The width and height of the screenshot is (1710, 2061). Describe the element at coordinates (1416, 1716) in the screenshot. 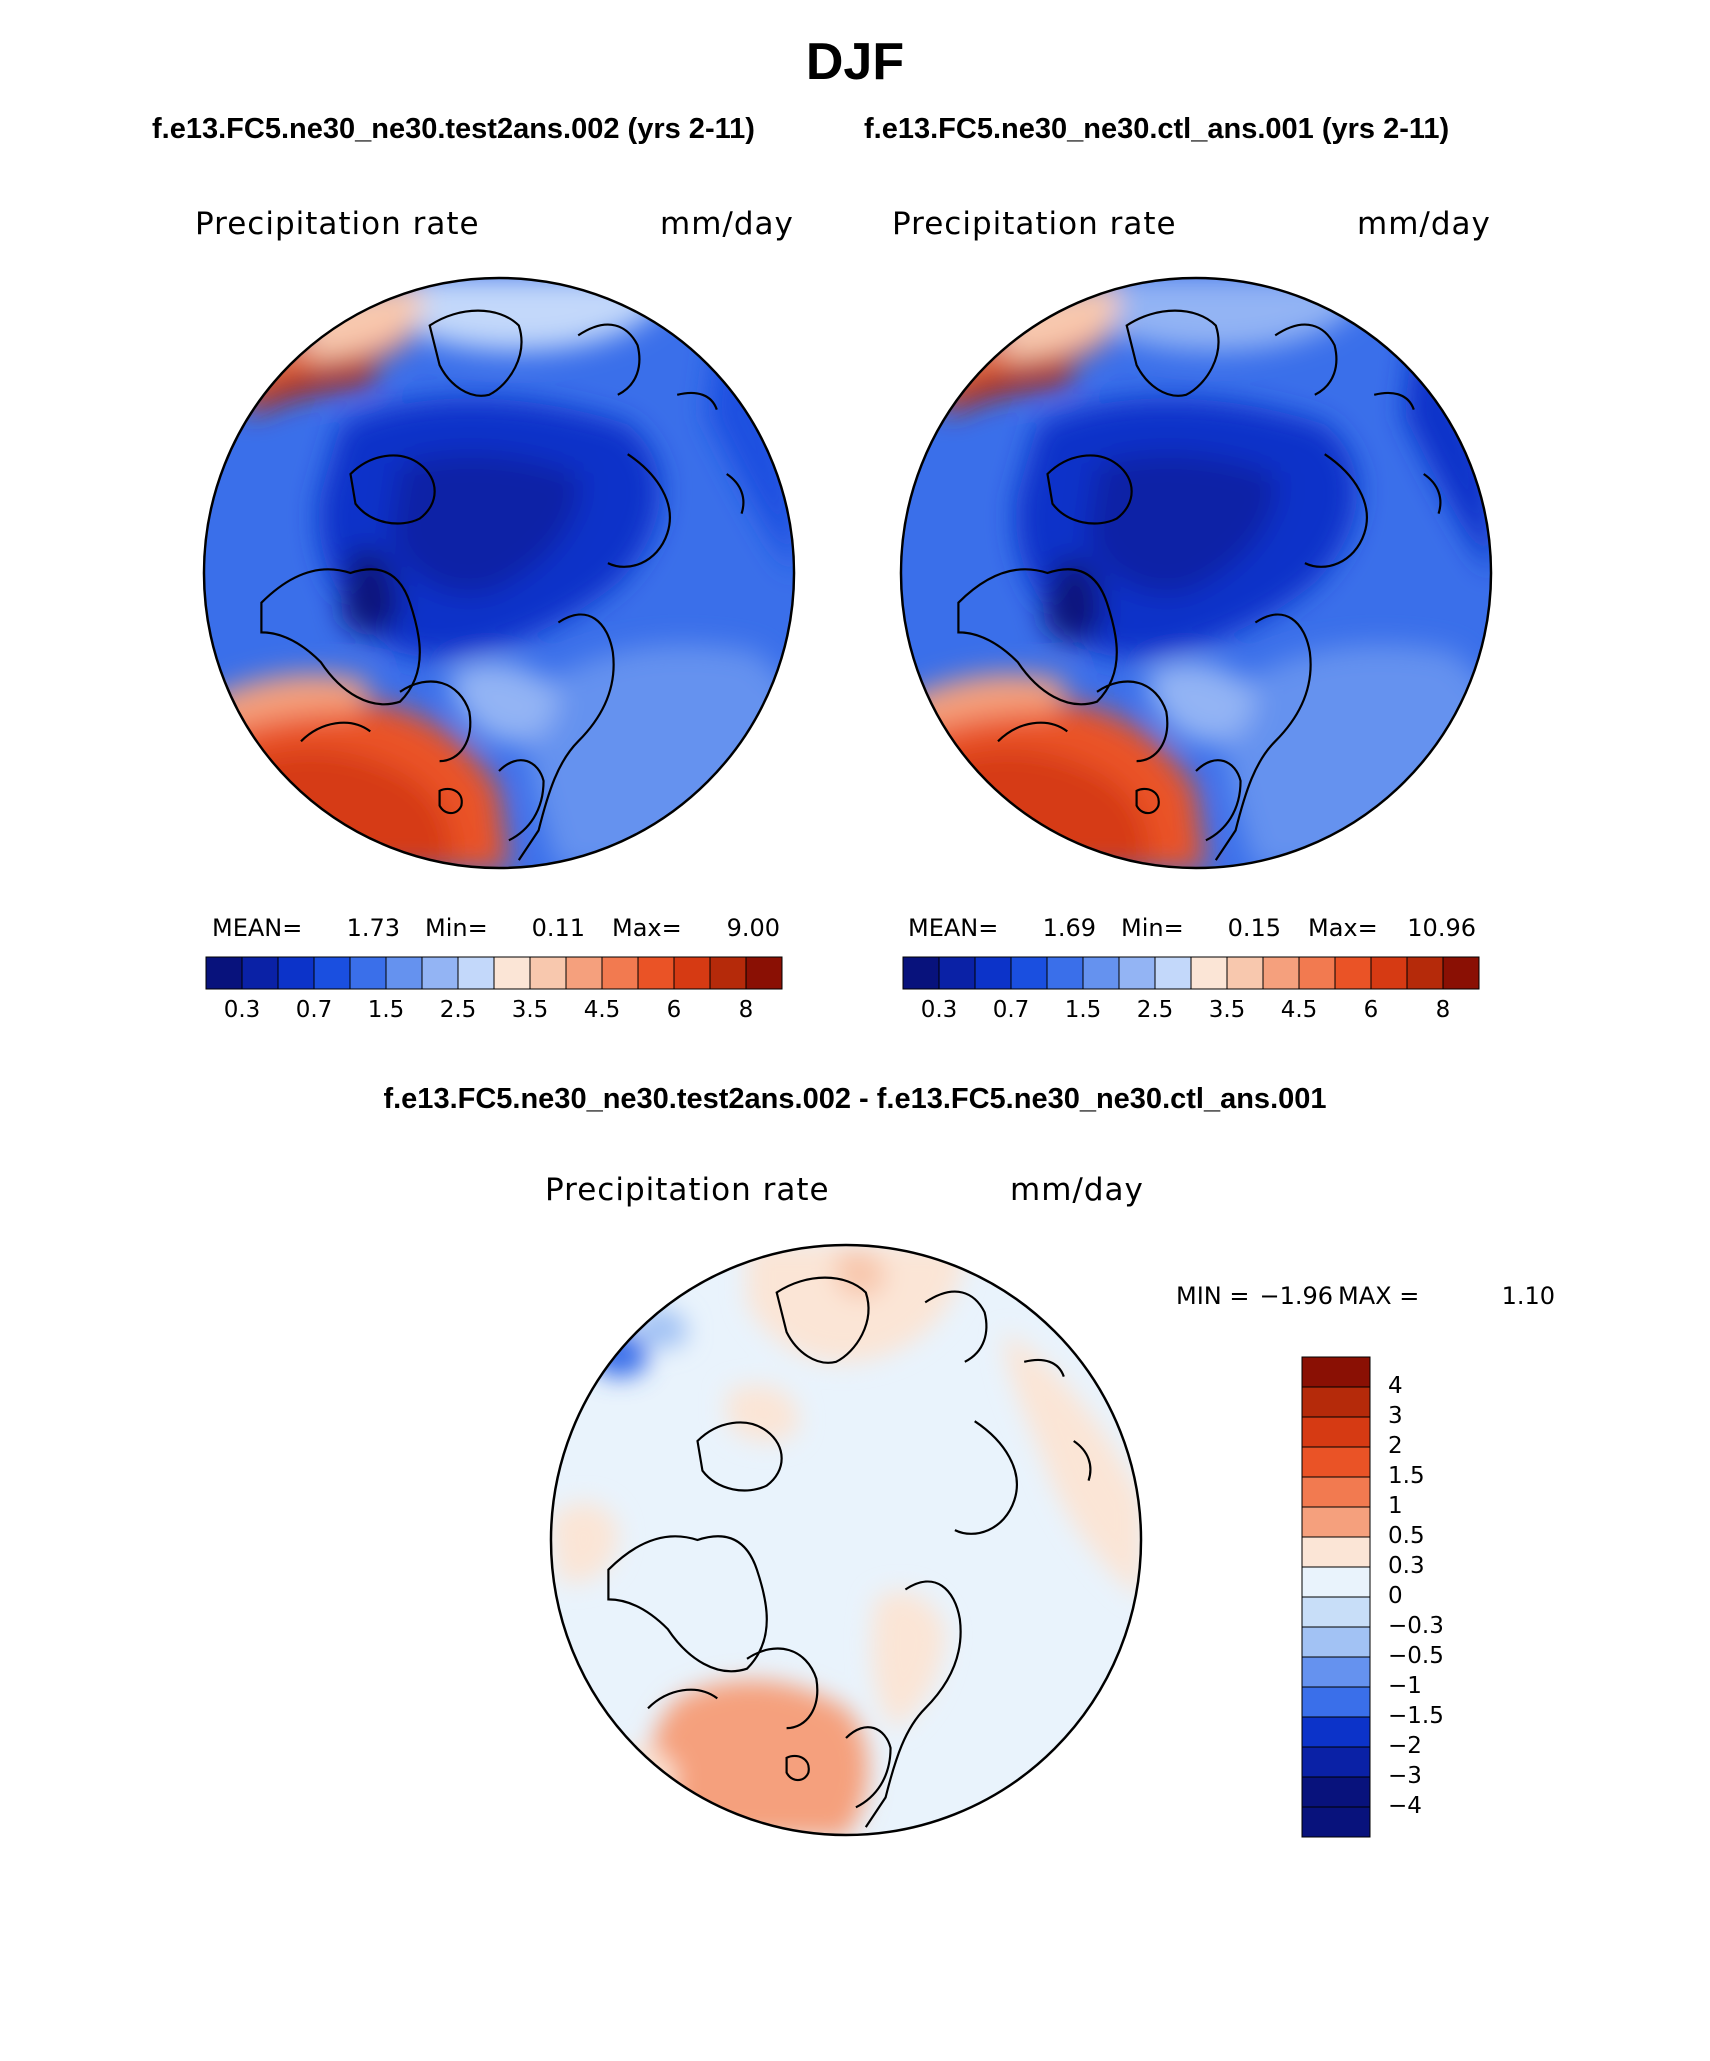

I see `colorbar-tick-label: −1.5` at that location.